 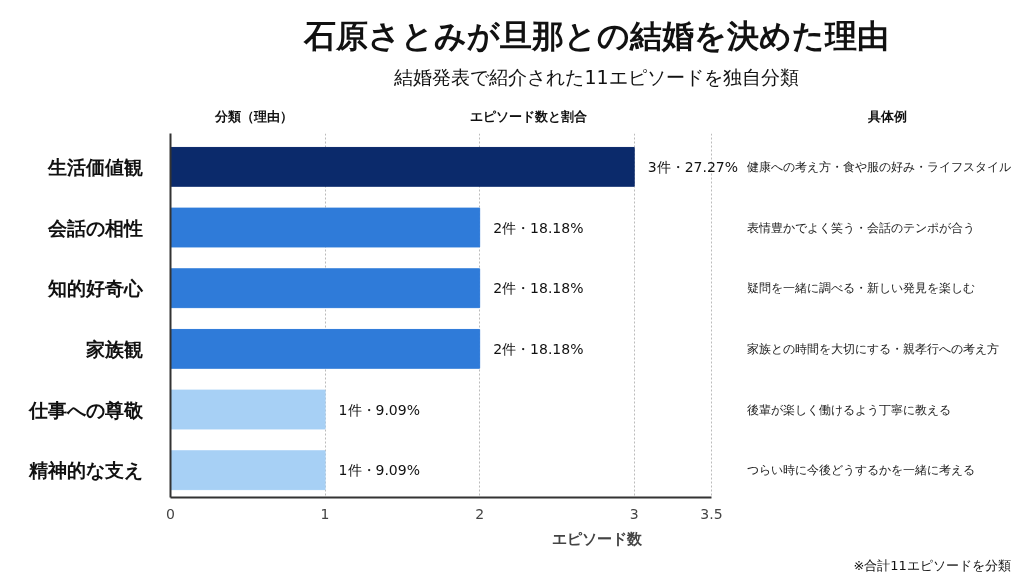 I want to click on text: 健康への考え方・食や服の好み・ライフスタイル, so click(x=878, y=166).